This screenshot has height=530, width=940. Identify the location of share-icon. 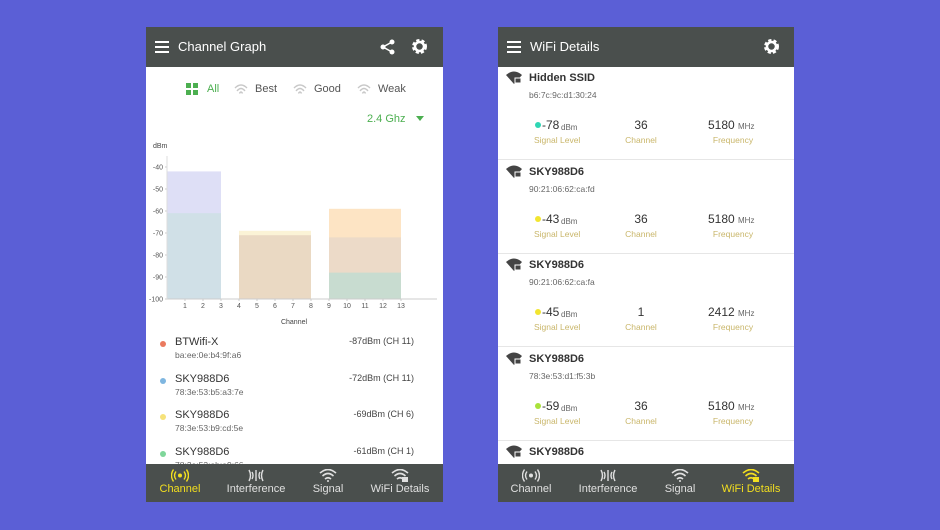
(388, 47).